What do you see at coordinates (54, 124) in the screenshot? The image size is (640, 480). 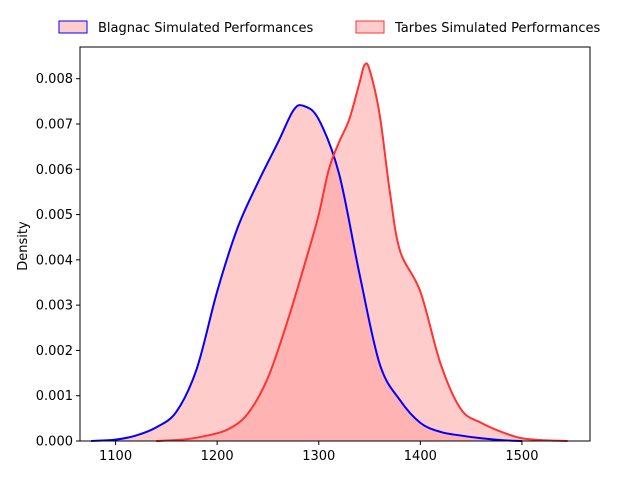 I see `y-tick-label: 0.007` at bounding box center [54, 124].